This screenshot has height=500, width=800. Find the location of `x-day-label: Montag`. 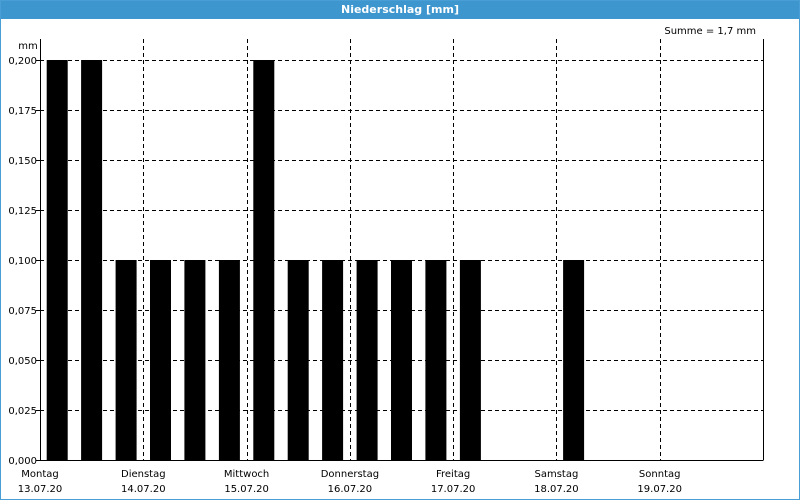

x-day-label: Montag is located at coordinates (39, 474).